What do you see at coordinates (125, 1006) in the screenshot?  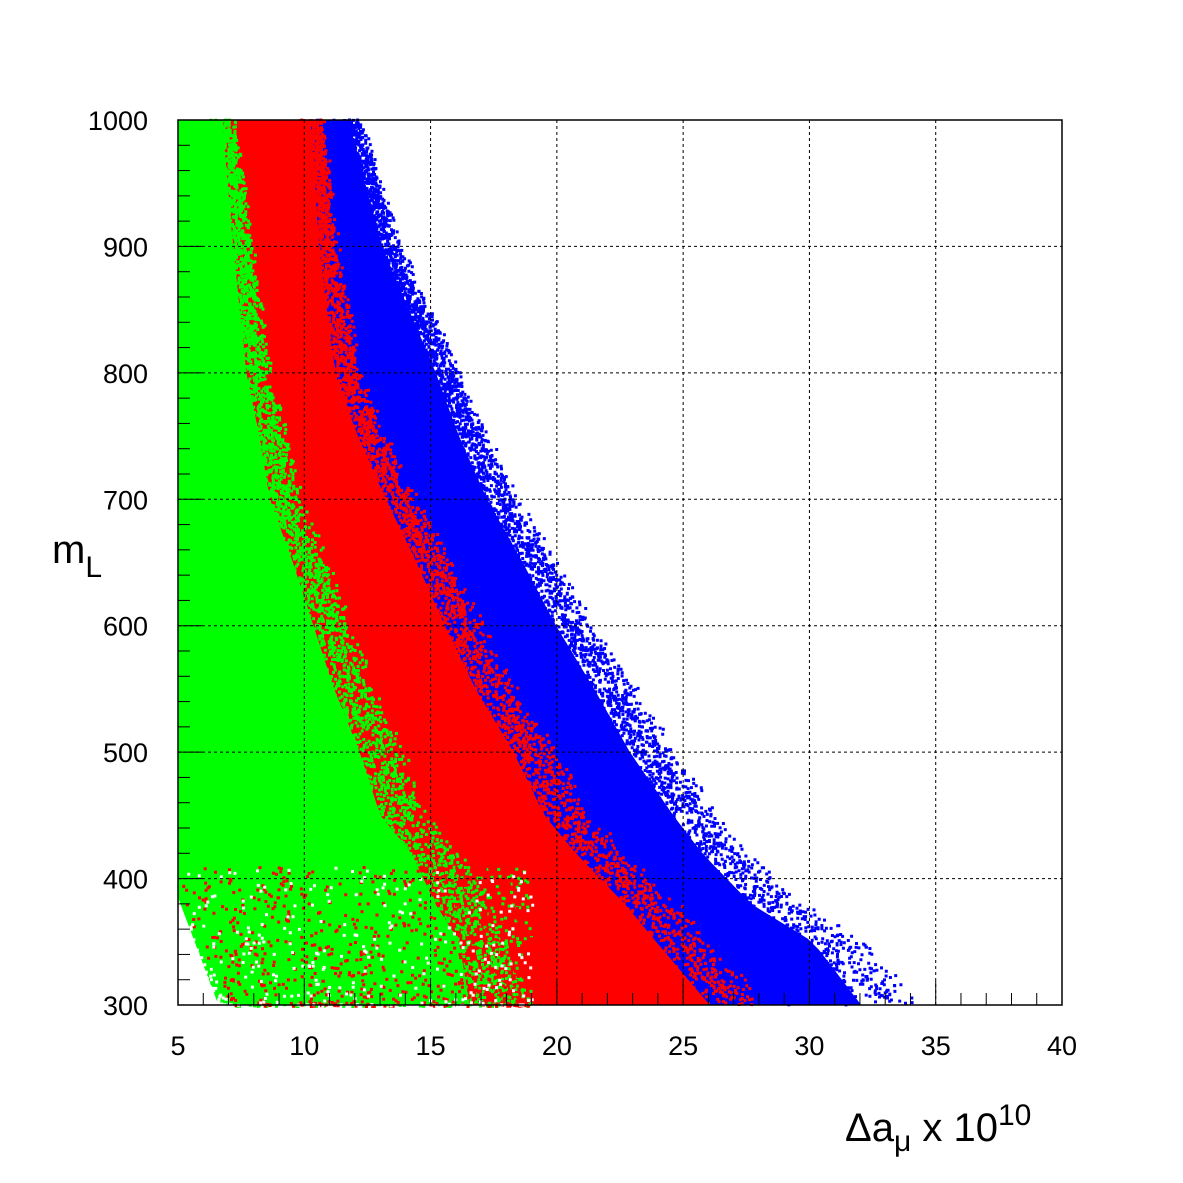 I see `y-tick-label: 300` at bounding box center [125, 1006].